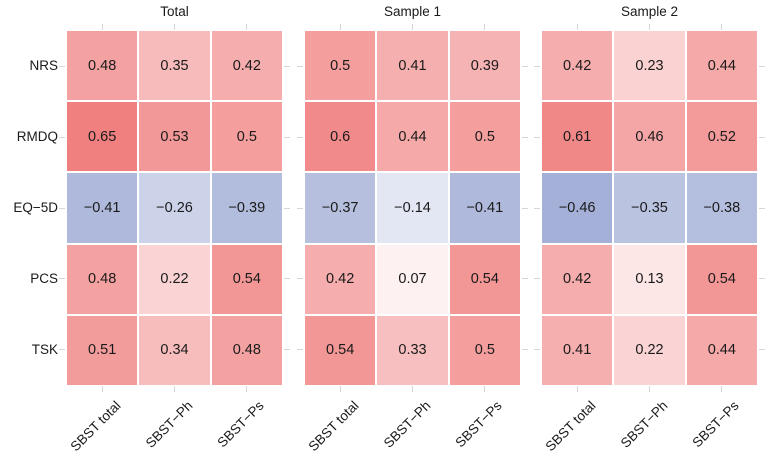 The width and height of the screenshot is (767, 463). What do you see at coordinates (340, 208) in the screenshot?
I see `heatmap-cell: −0.37` at bounding box center [340, 208].